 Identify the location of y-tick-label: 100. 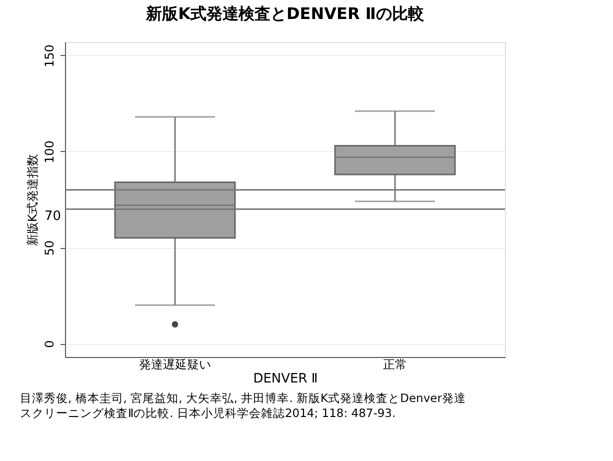
(49, 152).